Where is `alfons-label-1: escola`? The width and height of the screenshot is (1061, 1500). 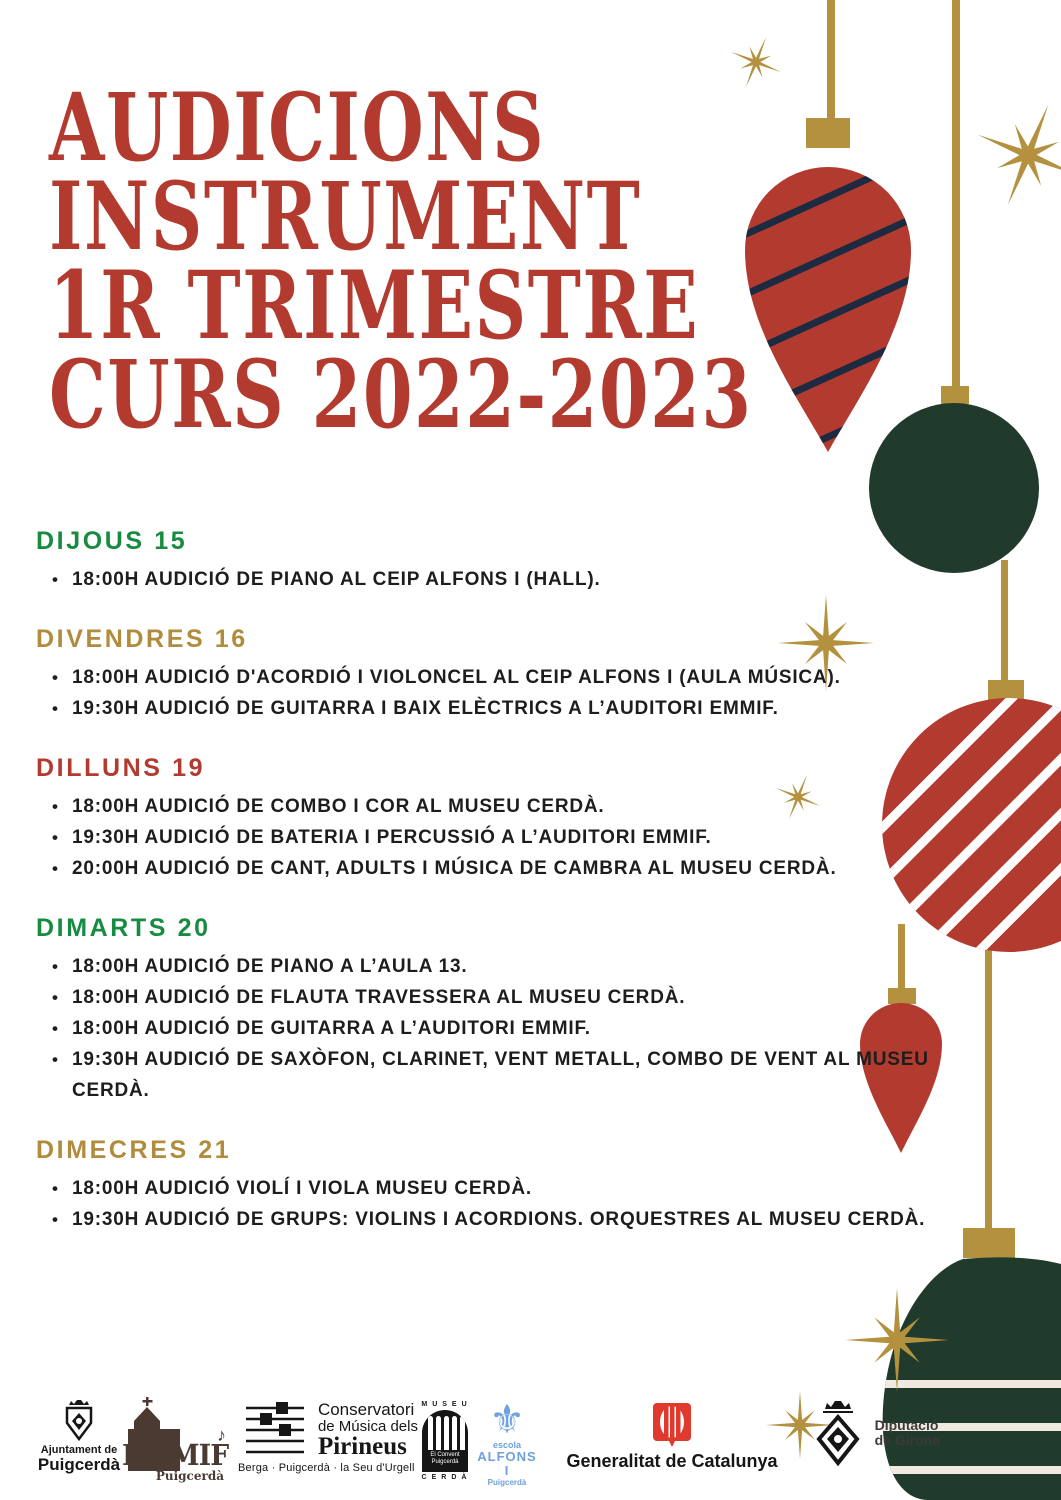 alfons-label-1: escola is located at coordinates (507, 1445).